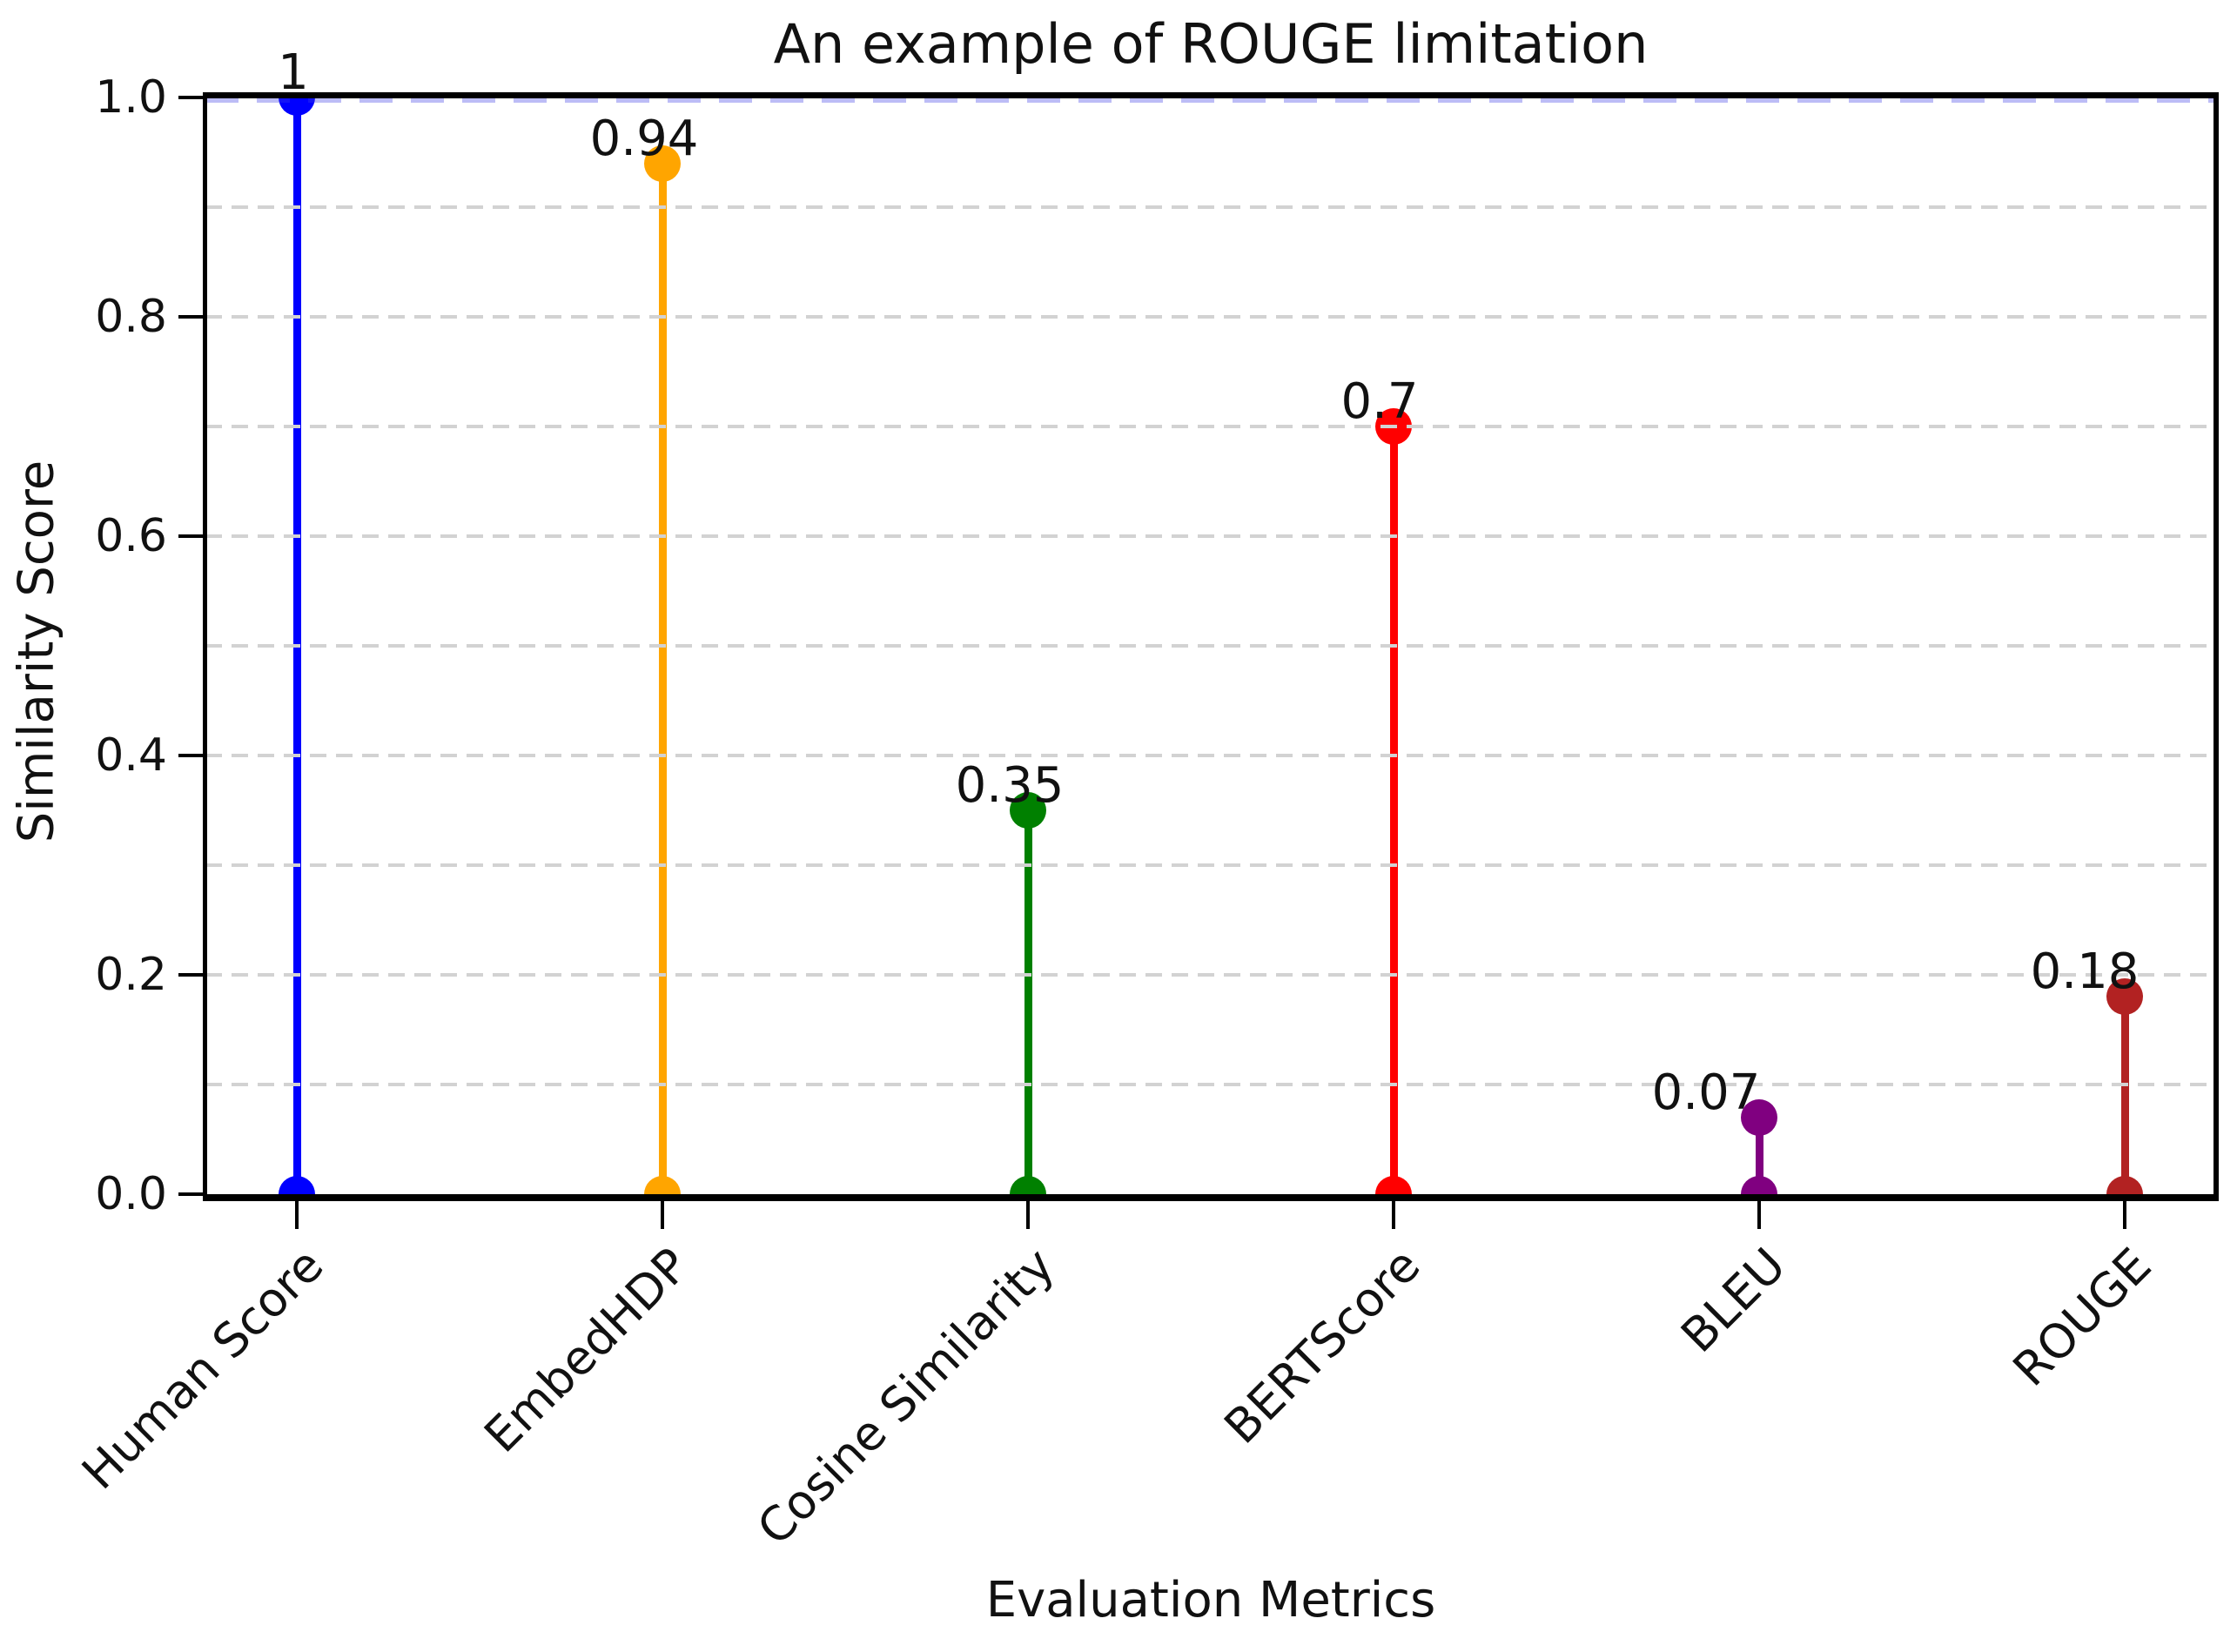 Image resolution: width=2237 pixels, height=1652 pixels. Describe the element at coordinates (1010, 786) in the screenshot. I see `value-label-cosine-similarity: 0.35` at that location.